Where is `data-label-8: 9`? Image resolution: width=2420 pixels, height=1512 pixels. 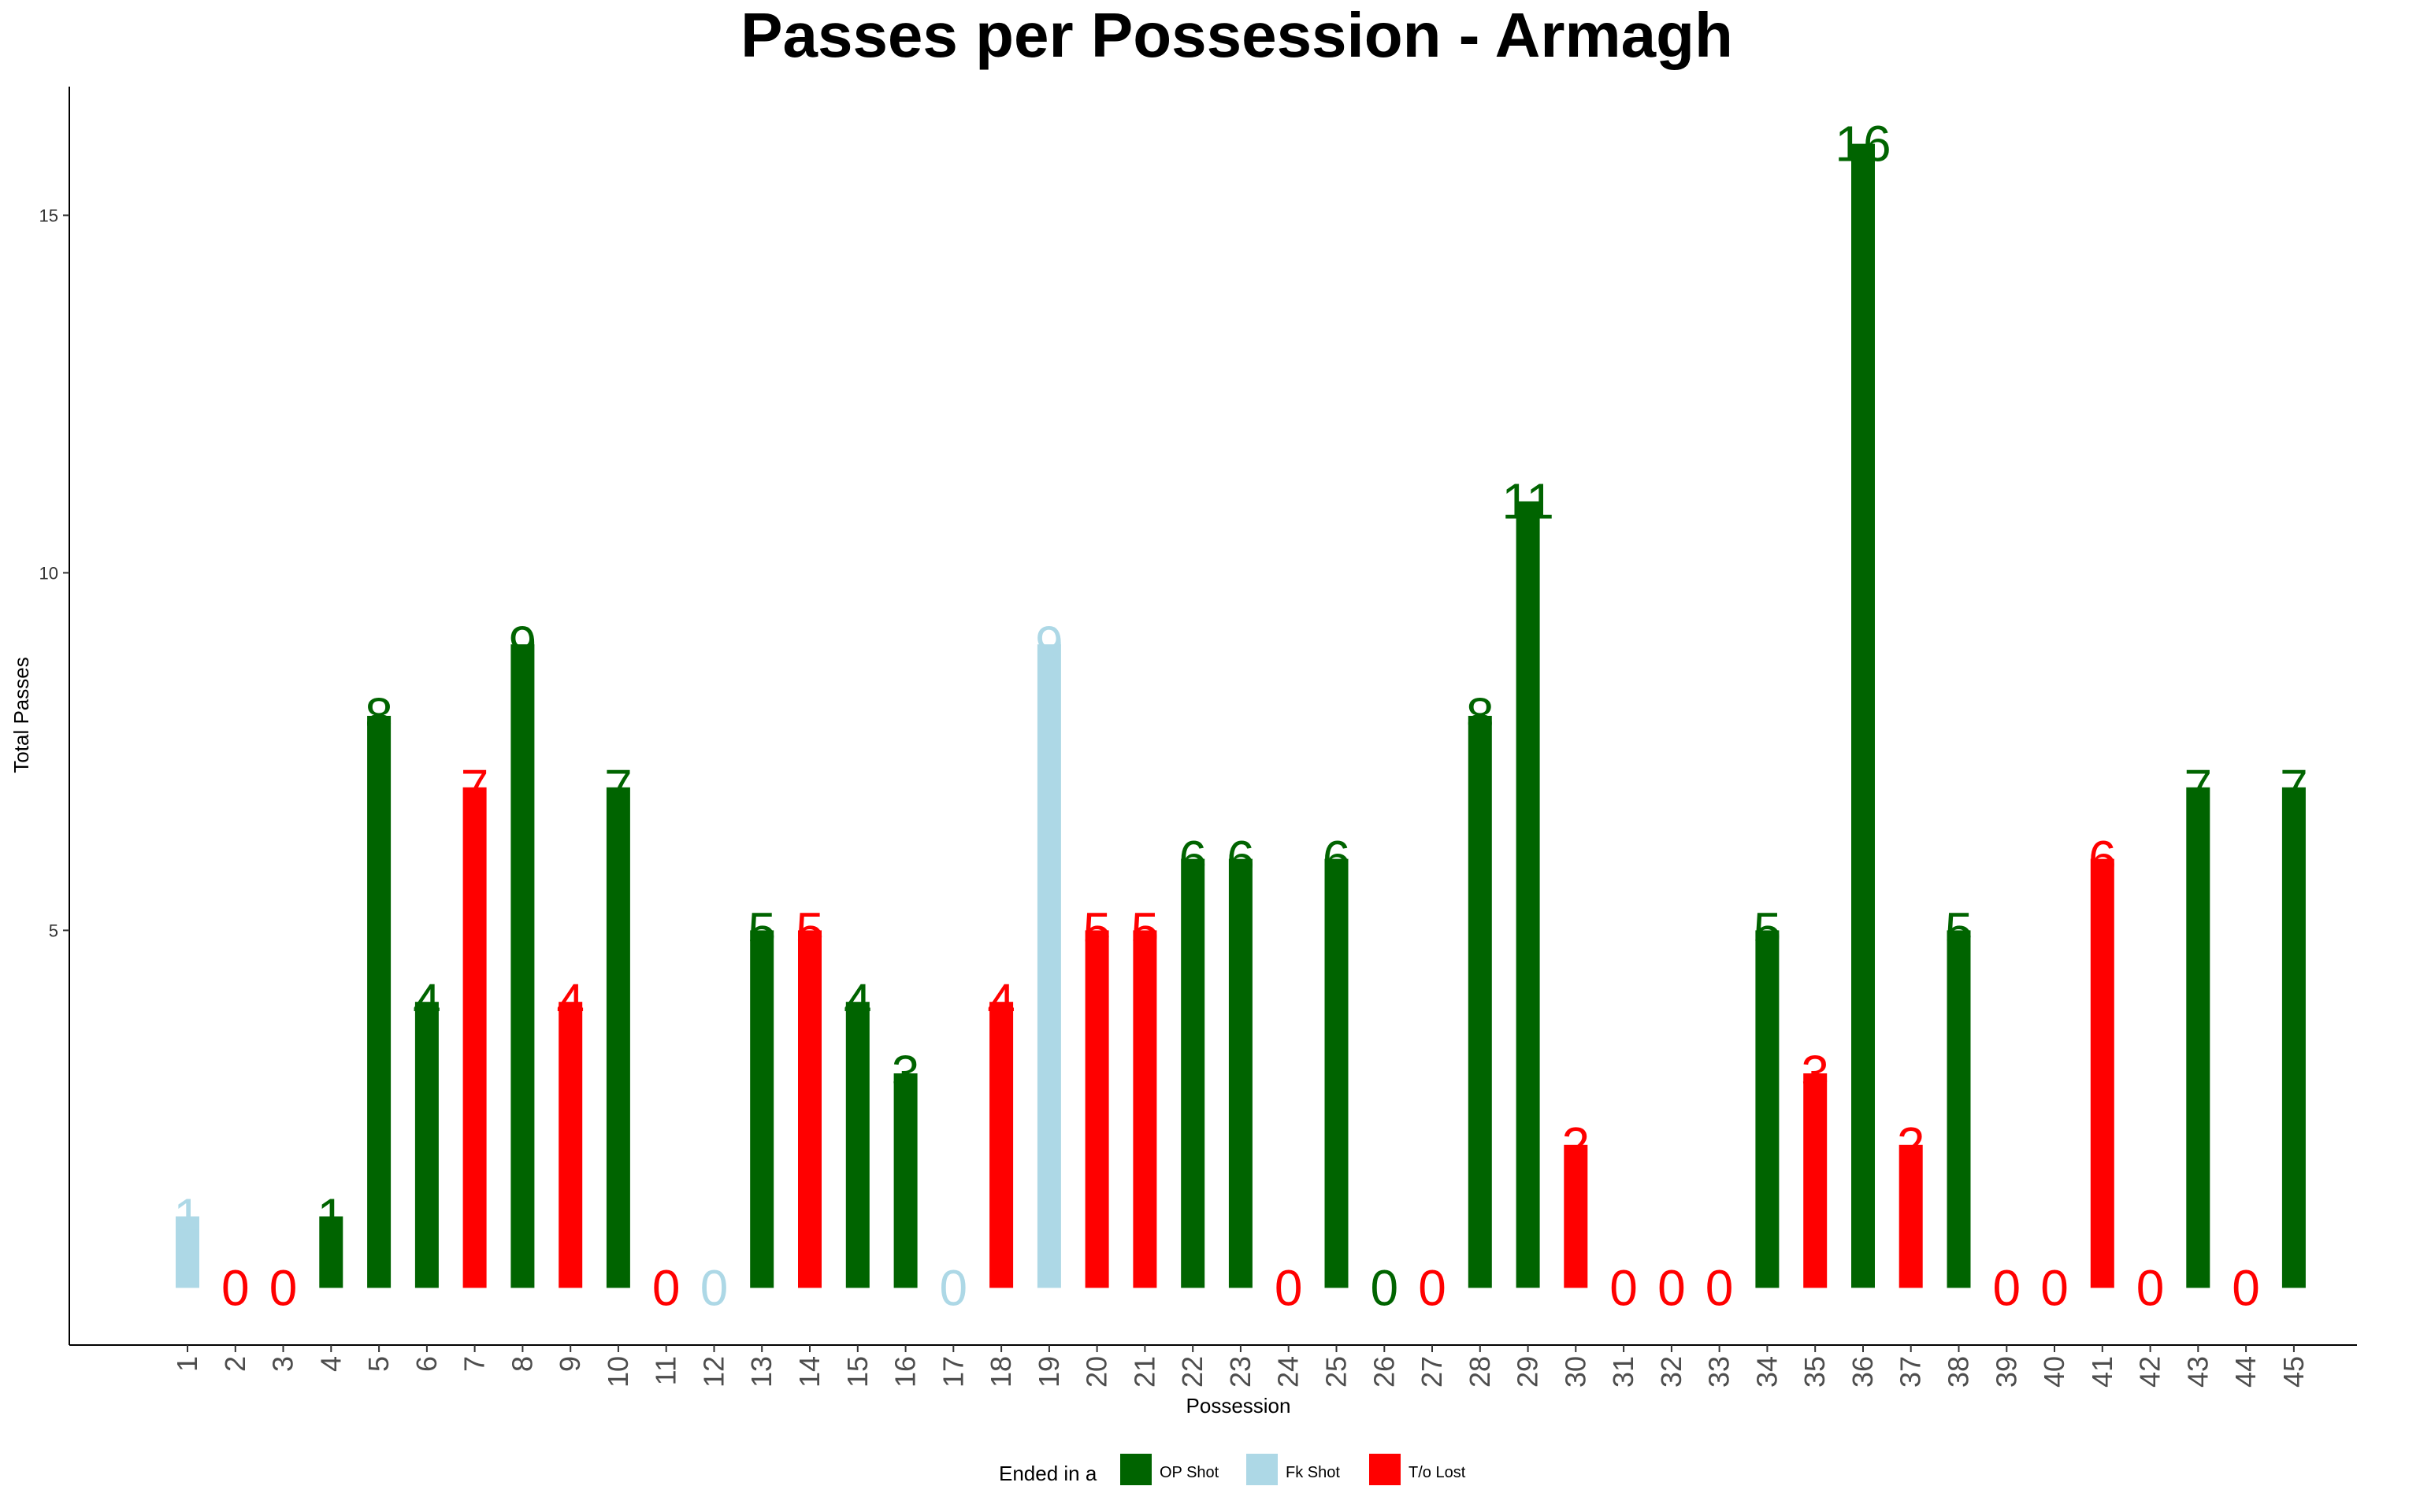 data-label-8: 9 is located at coordinates (523, 644).